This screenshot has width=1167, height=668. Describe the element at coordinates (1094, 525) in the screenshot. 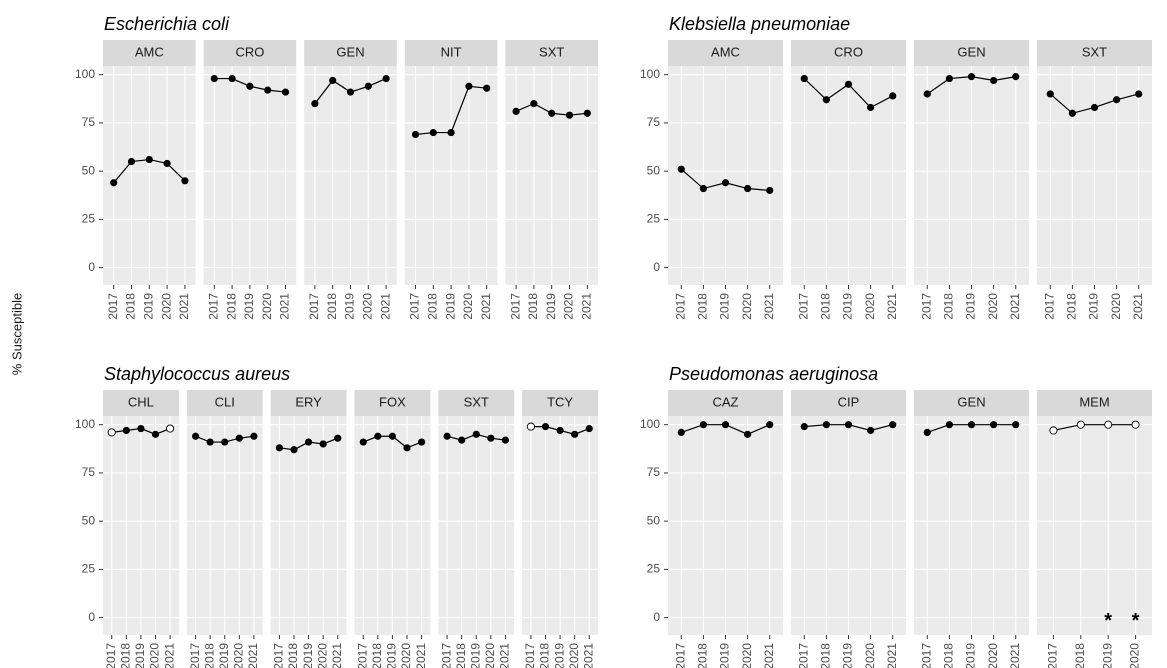

I see `panel-background` at that location.